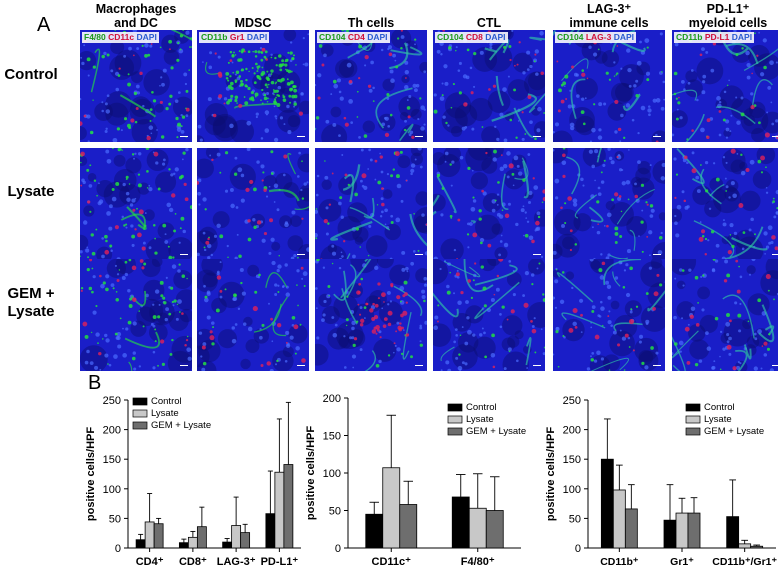  Describe the element at coordinates (121, 37) in the screenshot. I see `stain-name: CD11c` at that location.